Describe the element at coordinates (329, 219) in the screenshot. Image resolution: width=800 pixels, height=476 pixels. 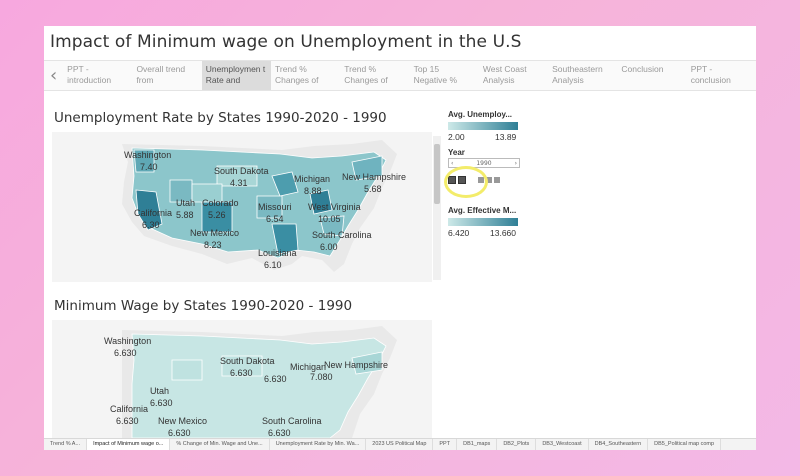
I see `value-west-virginia: 10.05` at that location.